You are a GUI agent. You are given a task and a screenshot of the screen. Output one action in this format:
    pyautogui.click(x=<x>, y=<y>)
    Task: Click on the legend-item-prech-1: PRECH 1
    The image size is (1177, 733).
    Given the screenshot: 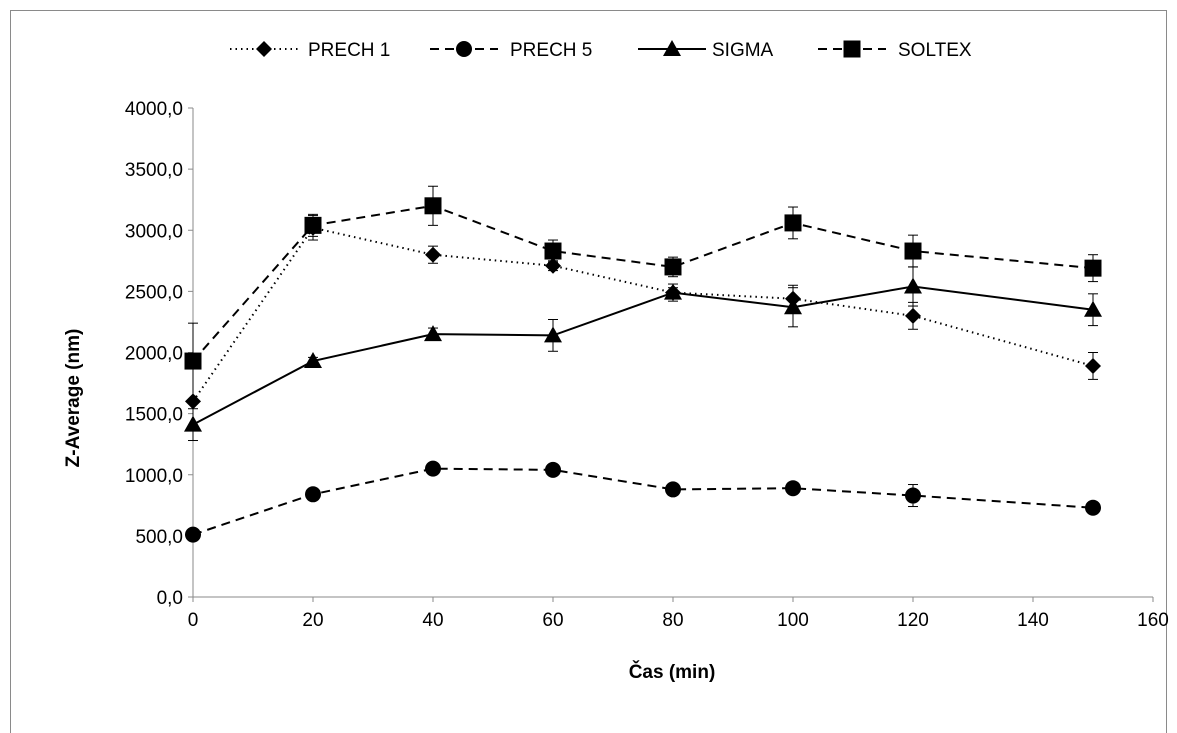 What is the action you would take?
    pyautogui.click(x=310, y=50)
    